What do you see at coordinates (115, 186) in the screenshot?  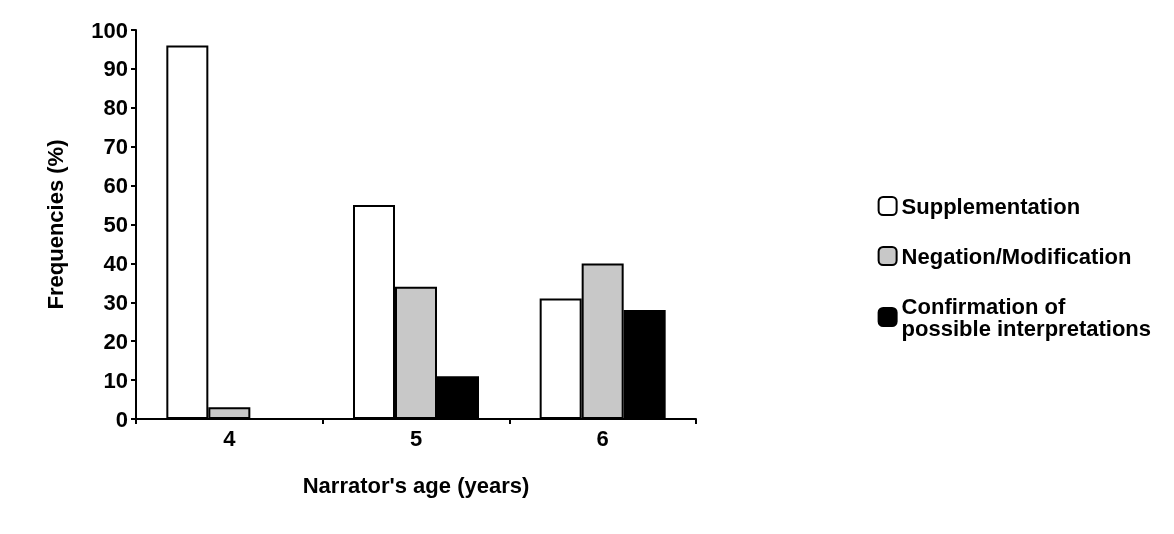 I see `y-tick-label: 60` at bounding box center [115, 186].